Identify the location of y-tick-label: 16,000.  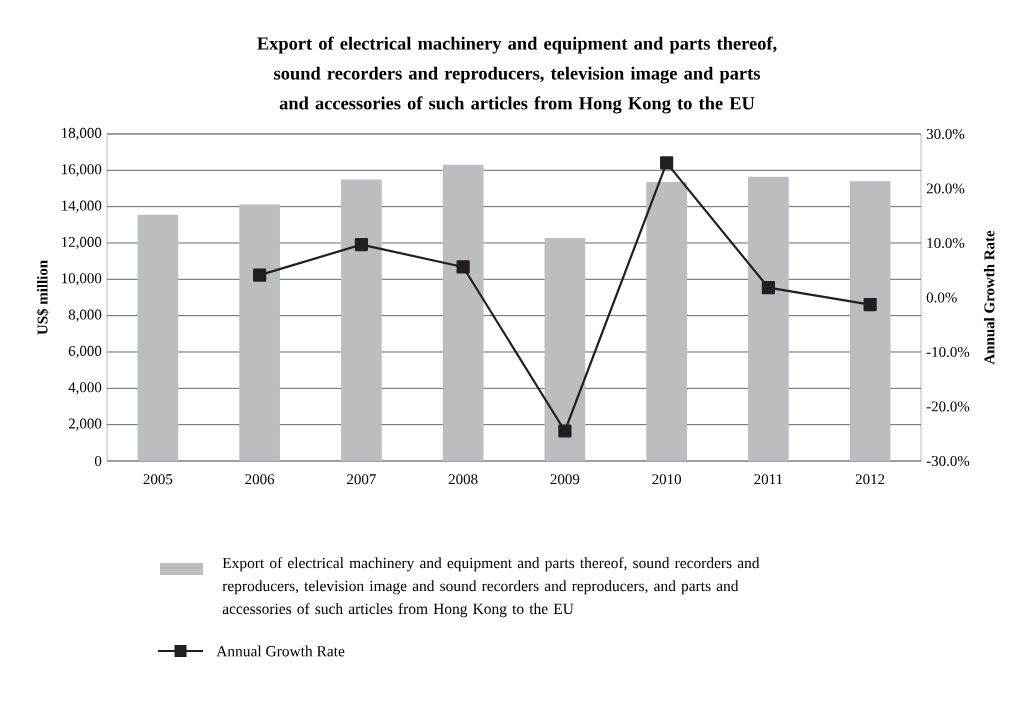
(82, 170).